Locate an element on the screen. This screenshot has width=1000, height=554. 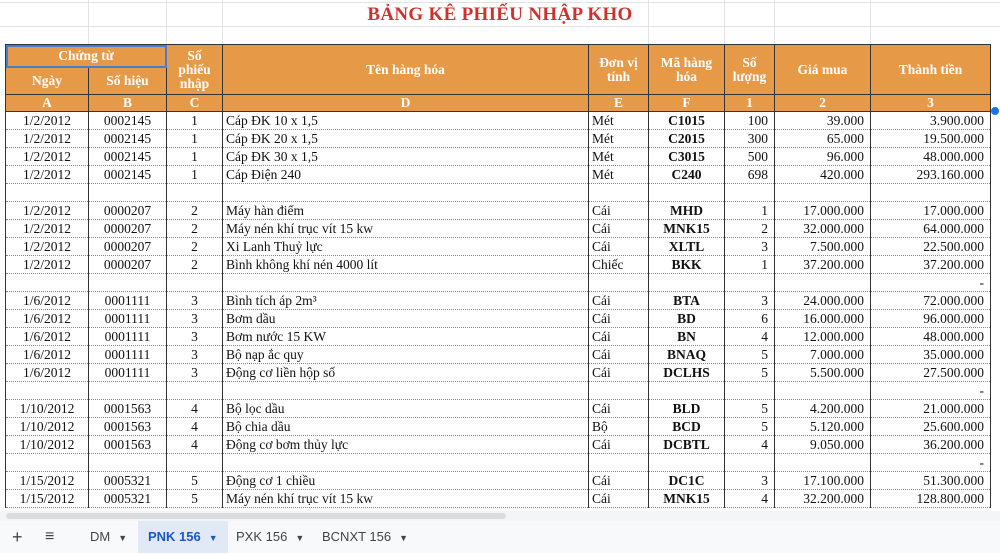
cell-ma-hang: BKK is located at coordinates (686, 264).